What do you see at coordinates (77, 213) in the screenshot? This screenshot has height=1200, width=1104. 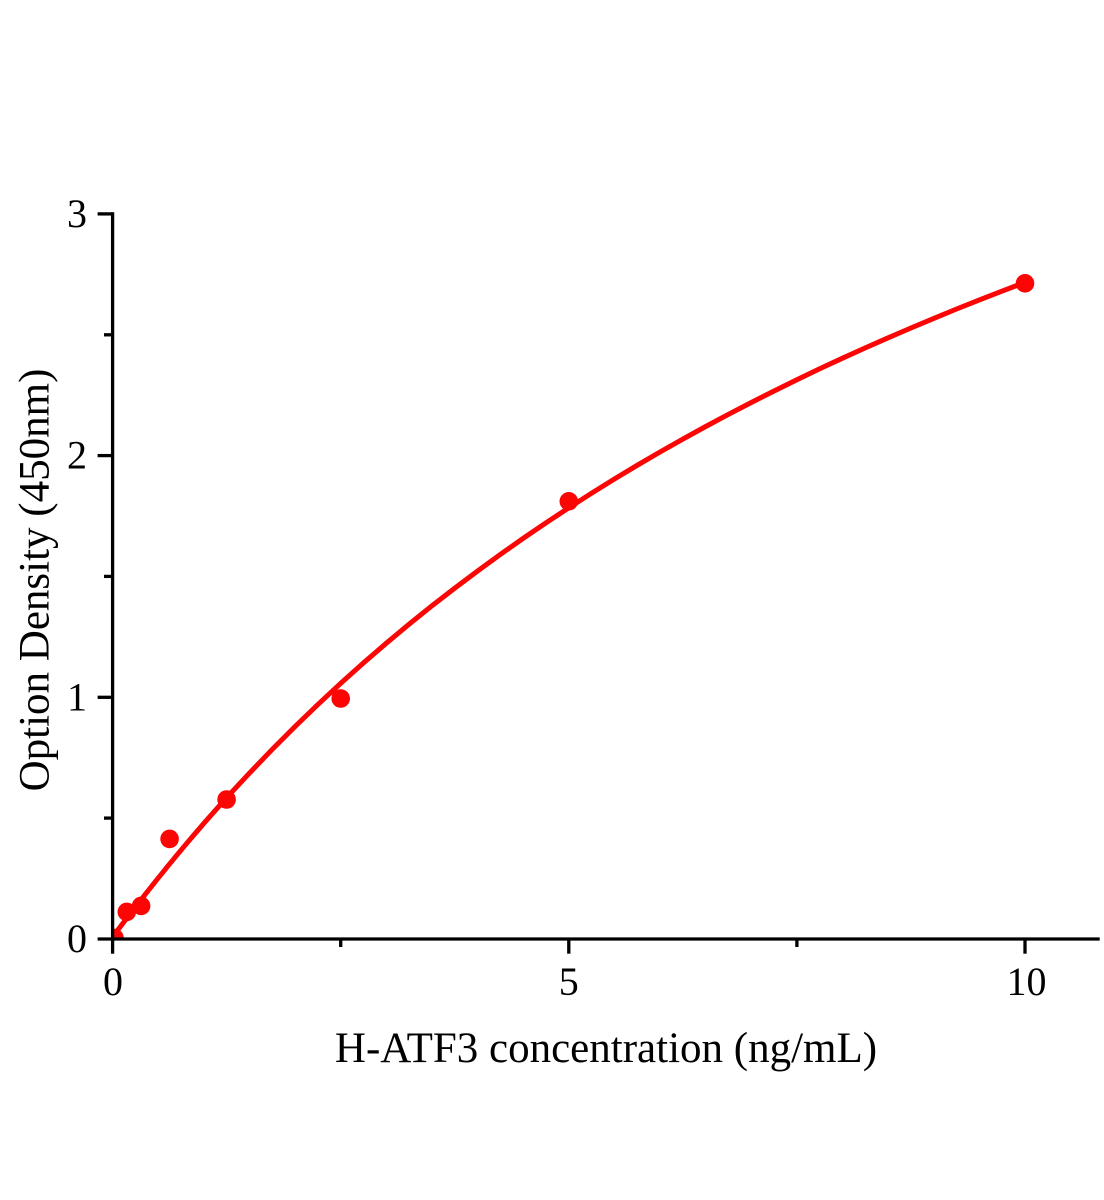 I see `svg-text: 3` at bounding box center [77, 213].